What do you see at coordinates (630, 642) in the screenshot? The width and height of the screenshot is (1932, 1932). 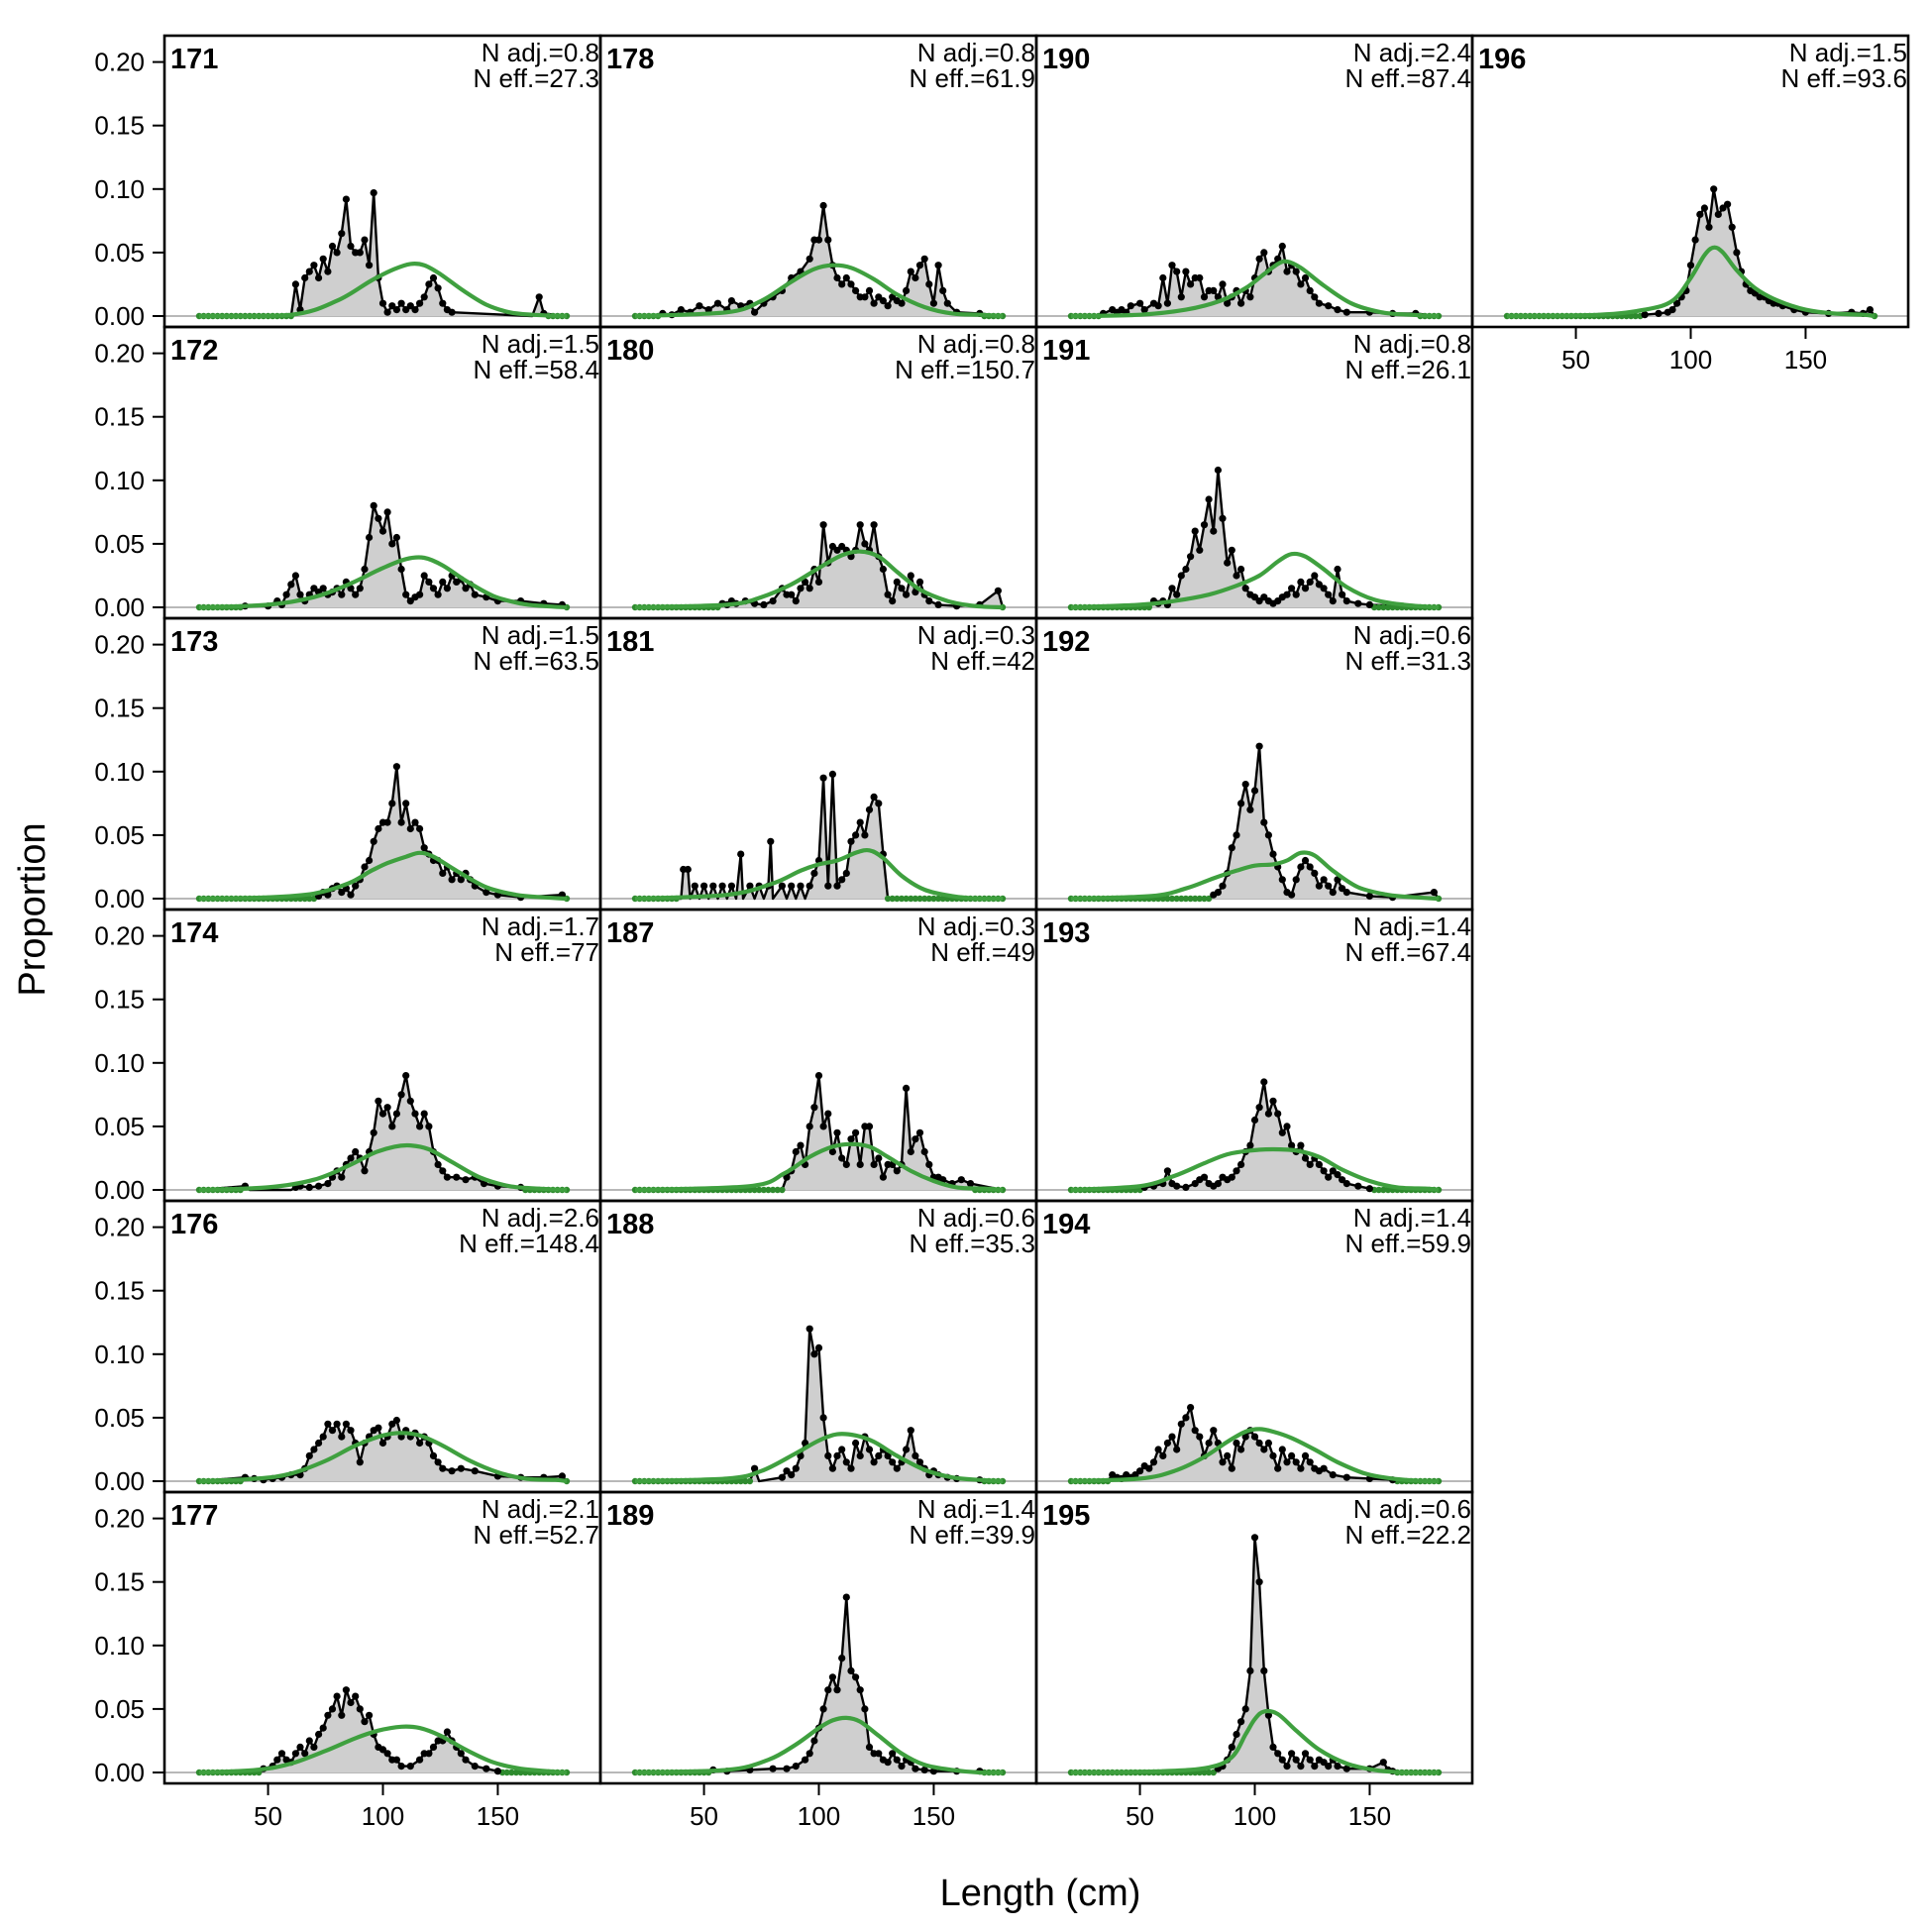 I see `panel-label: 181` at bounding box center [630, 642].